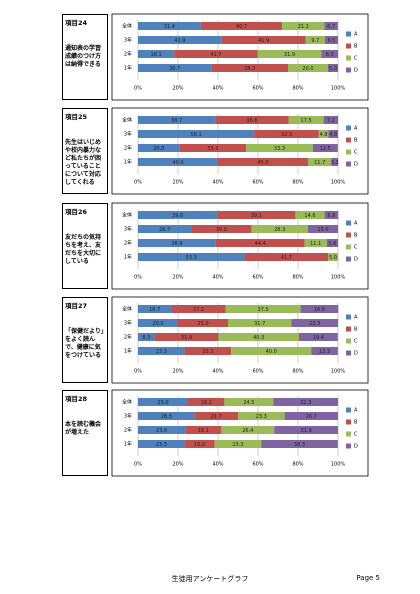  Describe the element at coordinates (319, 163) in the screenshot. I see `value-label: 11.7` at that location.